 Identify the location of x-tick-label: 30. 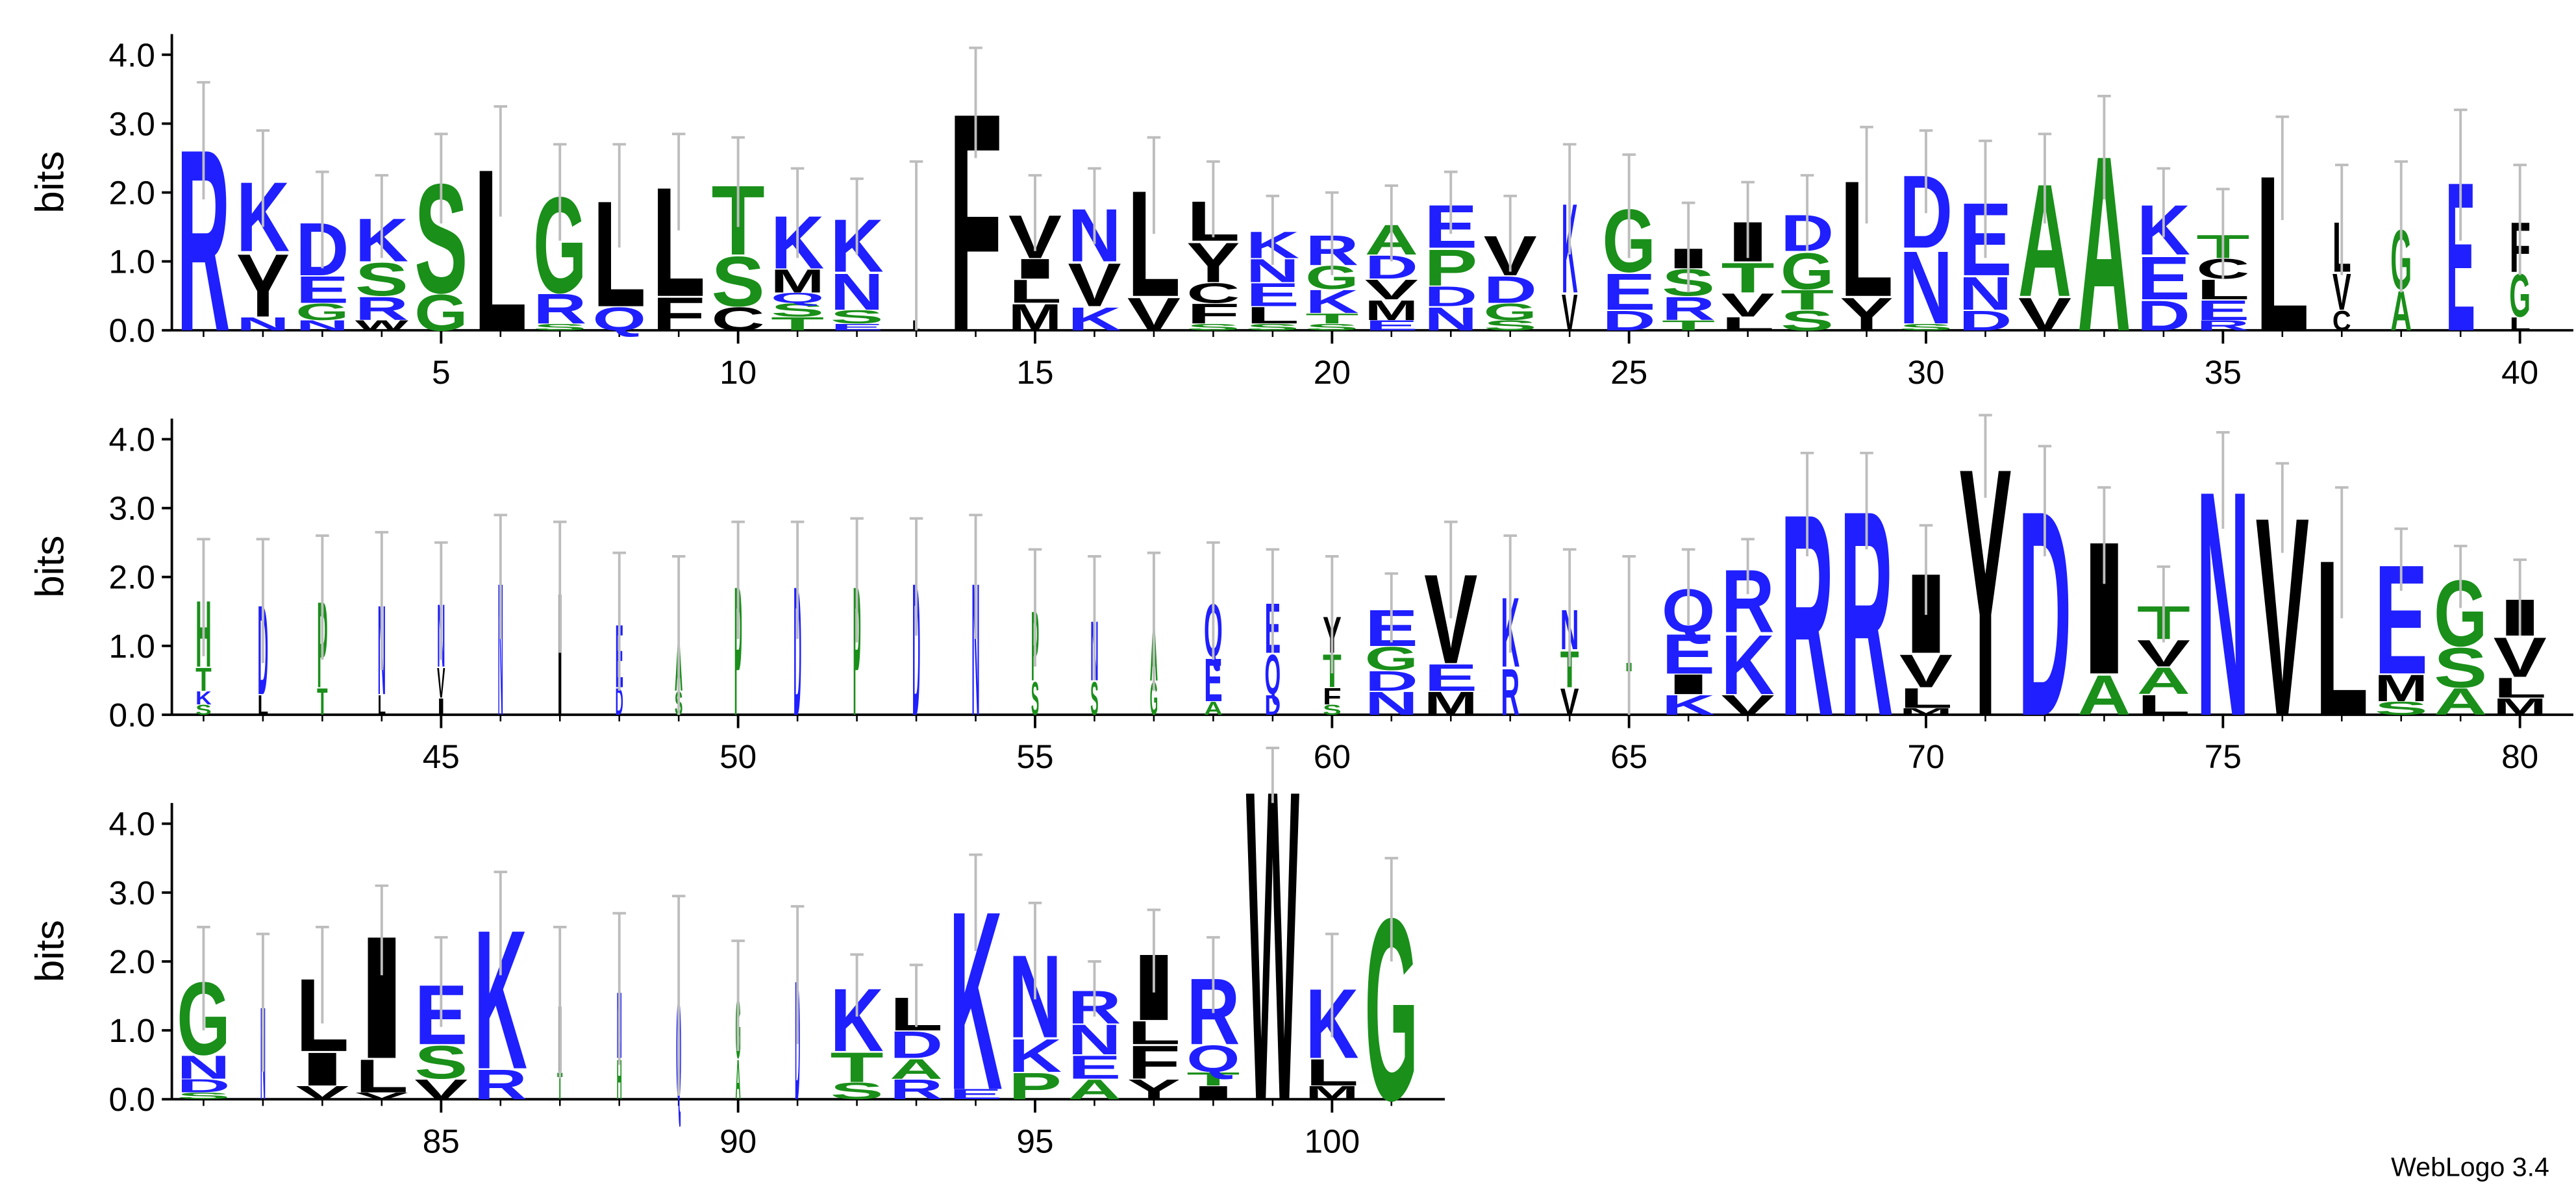
(1925, 372).